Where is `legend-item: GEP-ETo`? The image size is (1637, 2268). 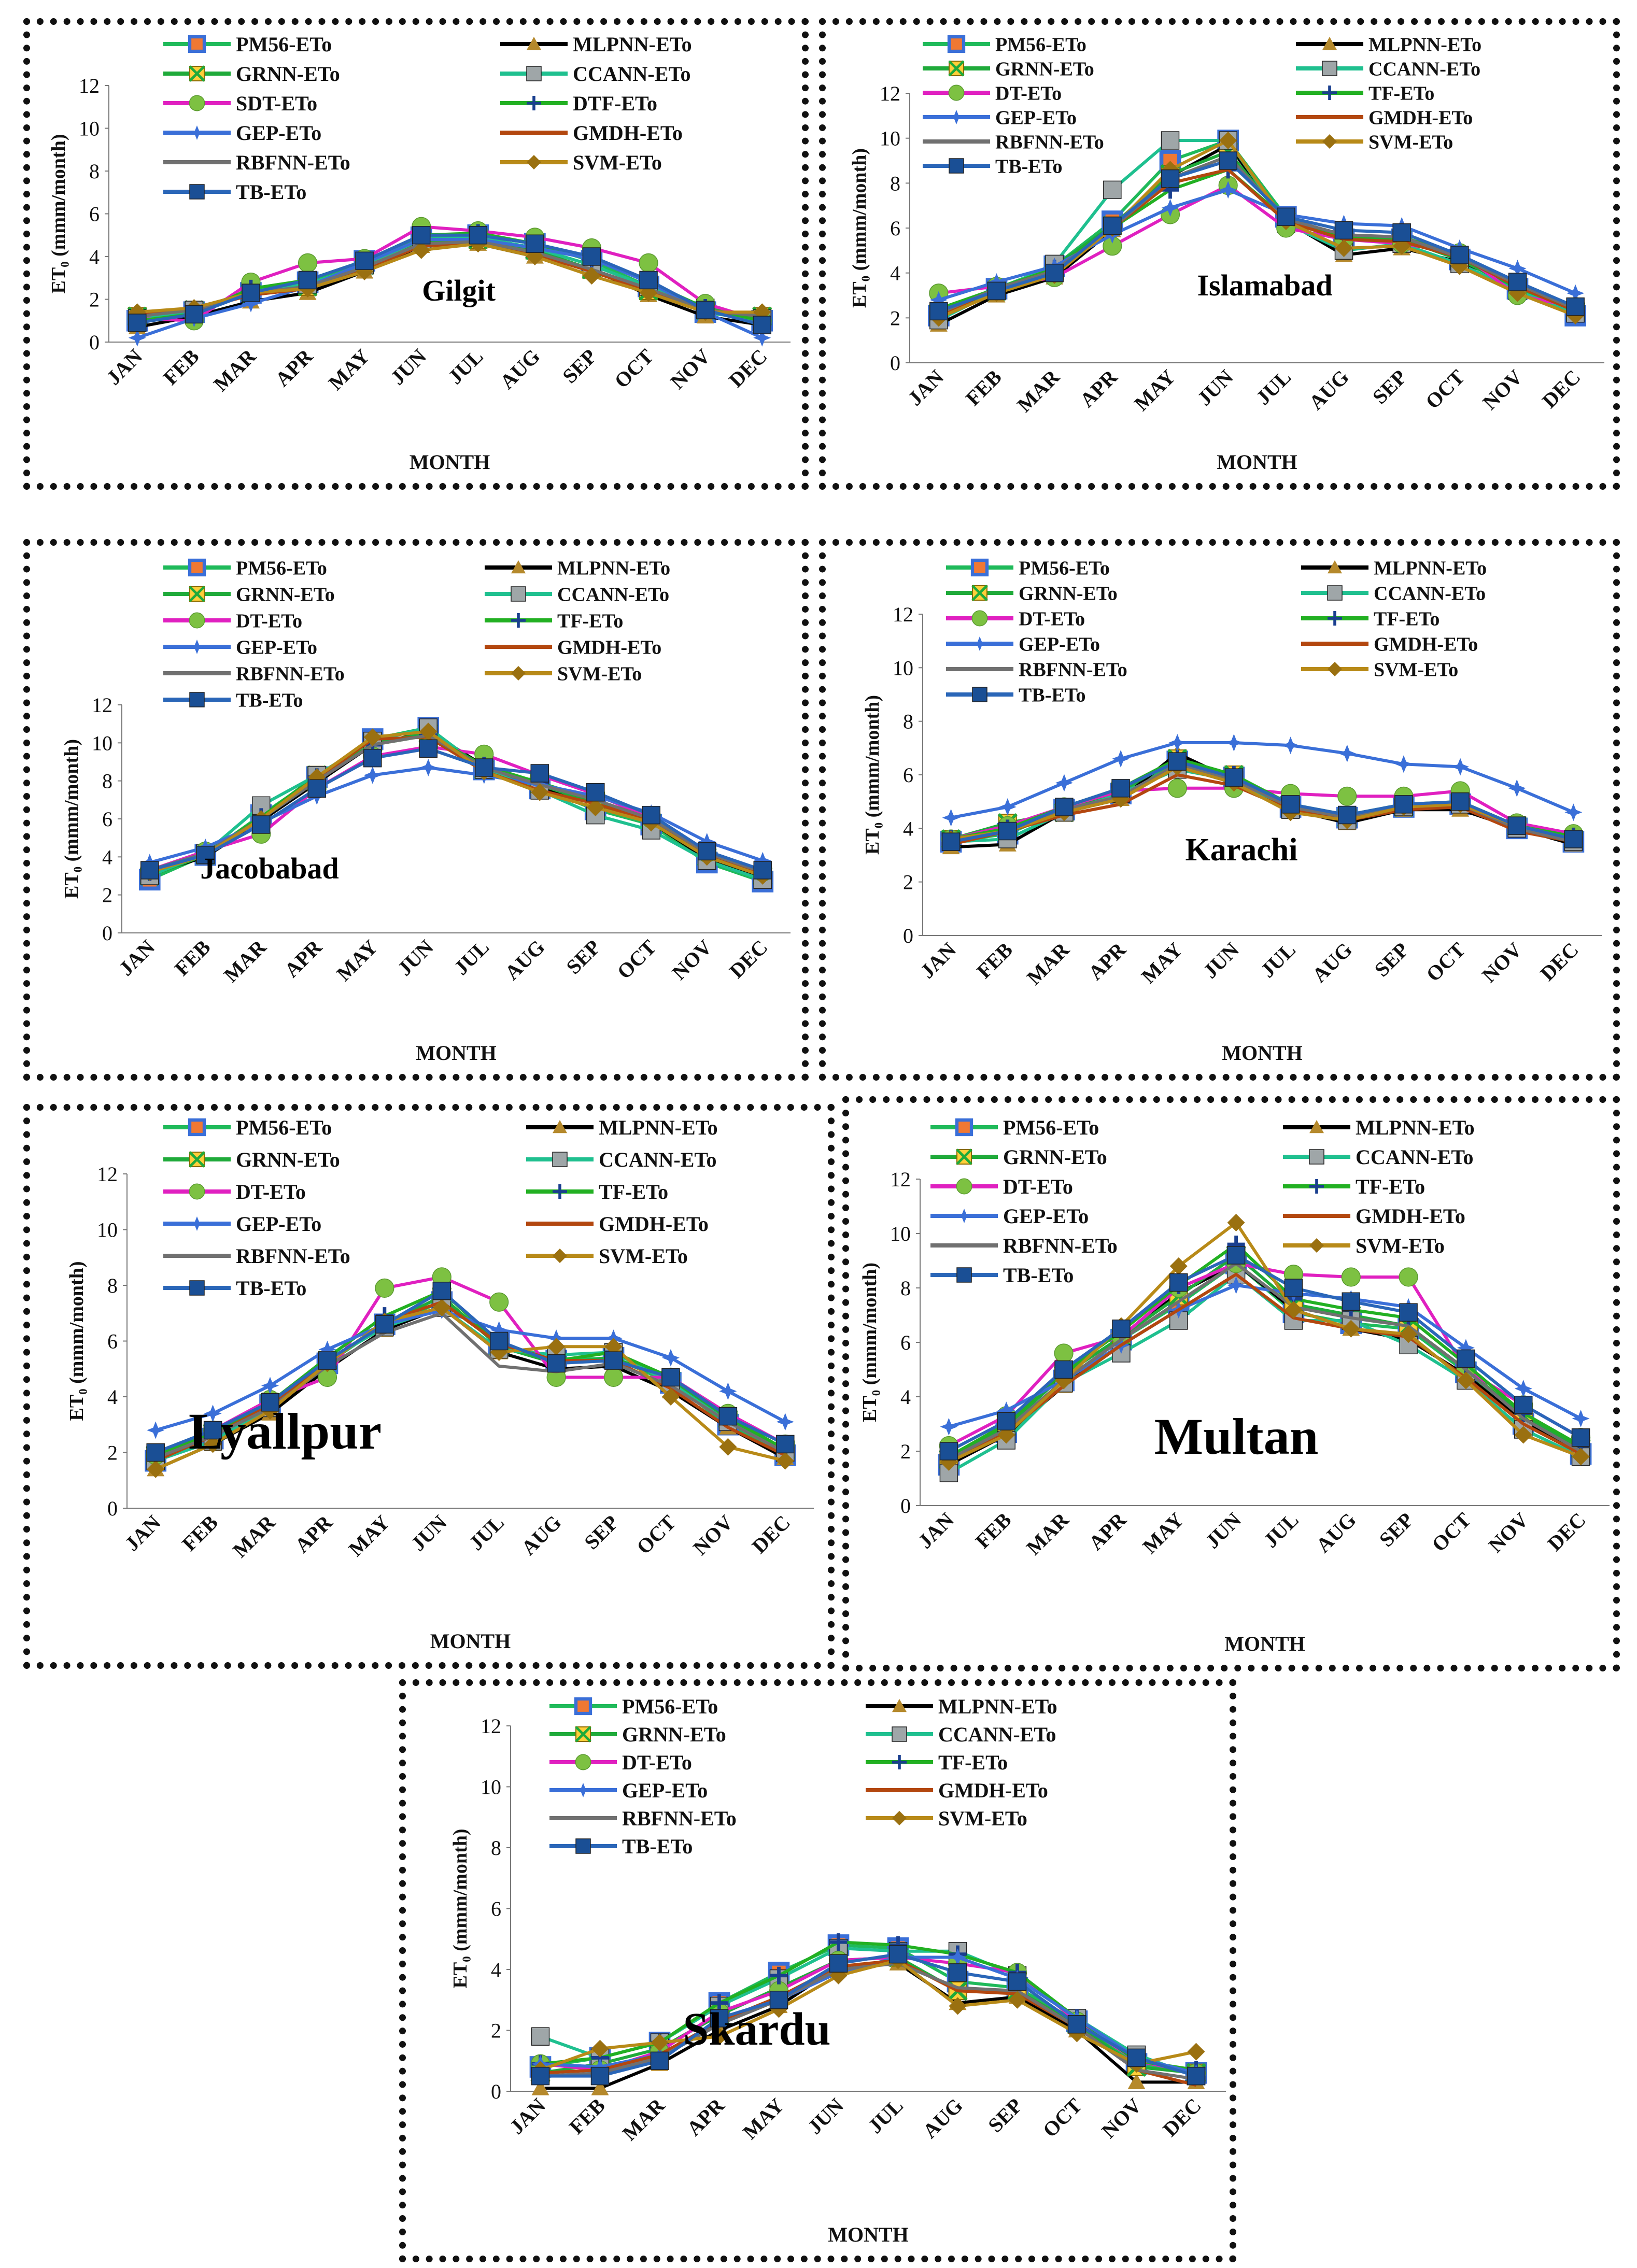 legend-item: GEP-ETo is located at coordinates (242, 1224).